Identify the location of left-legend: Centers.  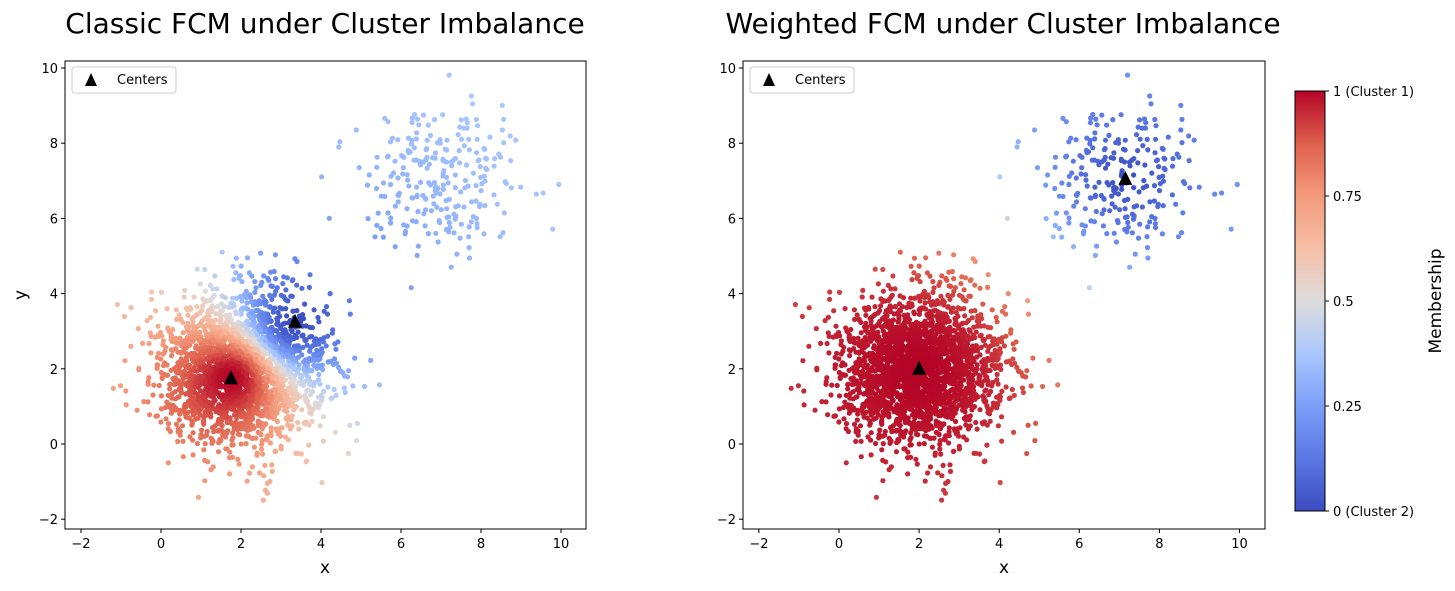
(124, 80).